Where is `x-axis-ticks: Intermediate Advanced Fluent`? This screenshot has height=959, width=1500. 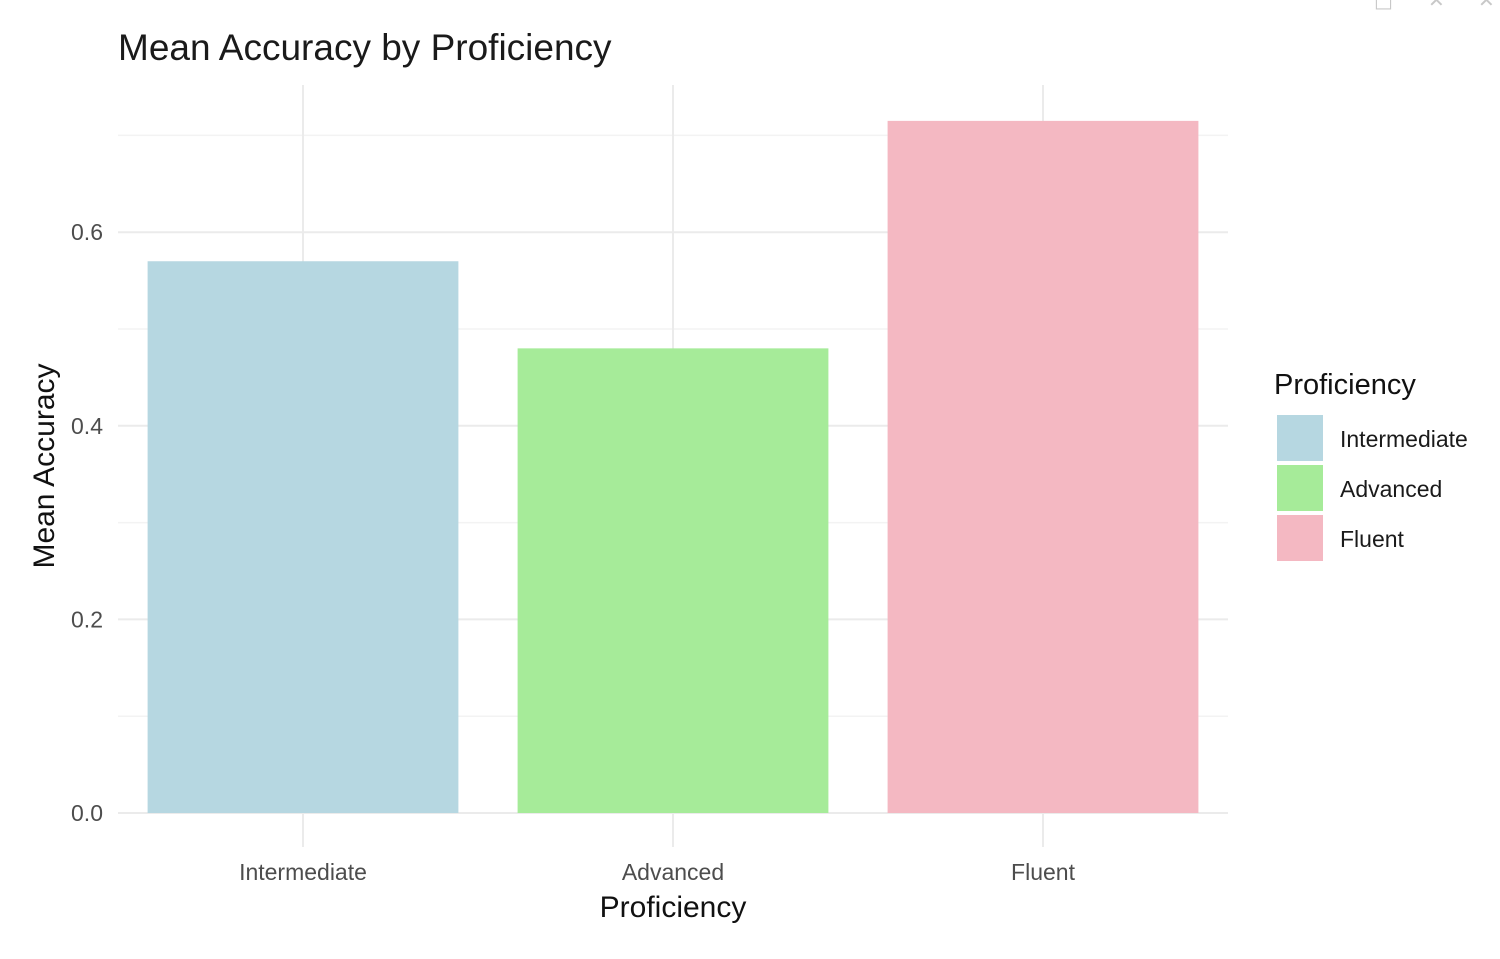 x-axis-ticks: Intermediate Advanced Fluent is located at coordinates (657, 872).